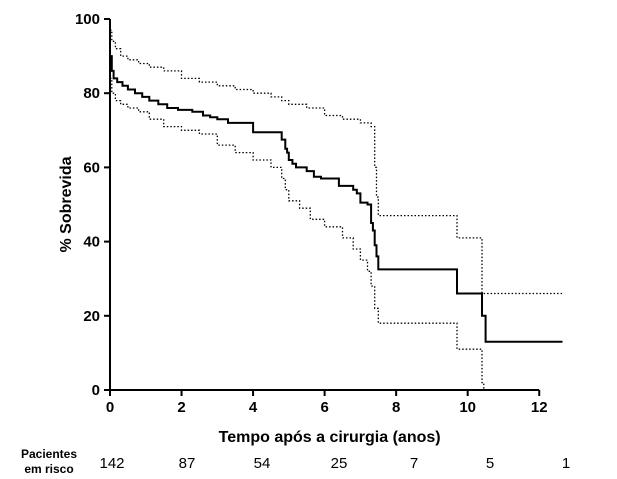  I want to click on at-risk-count: 25, so click(339, 463).